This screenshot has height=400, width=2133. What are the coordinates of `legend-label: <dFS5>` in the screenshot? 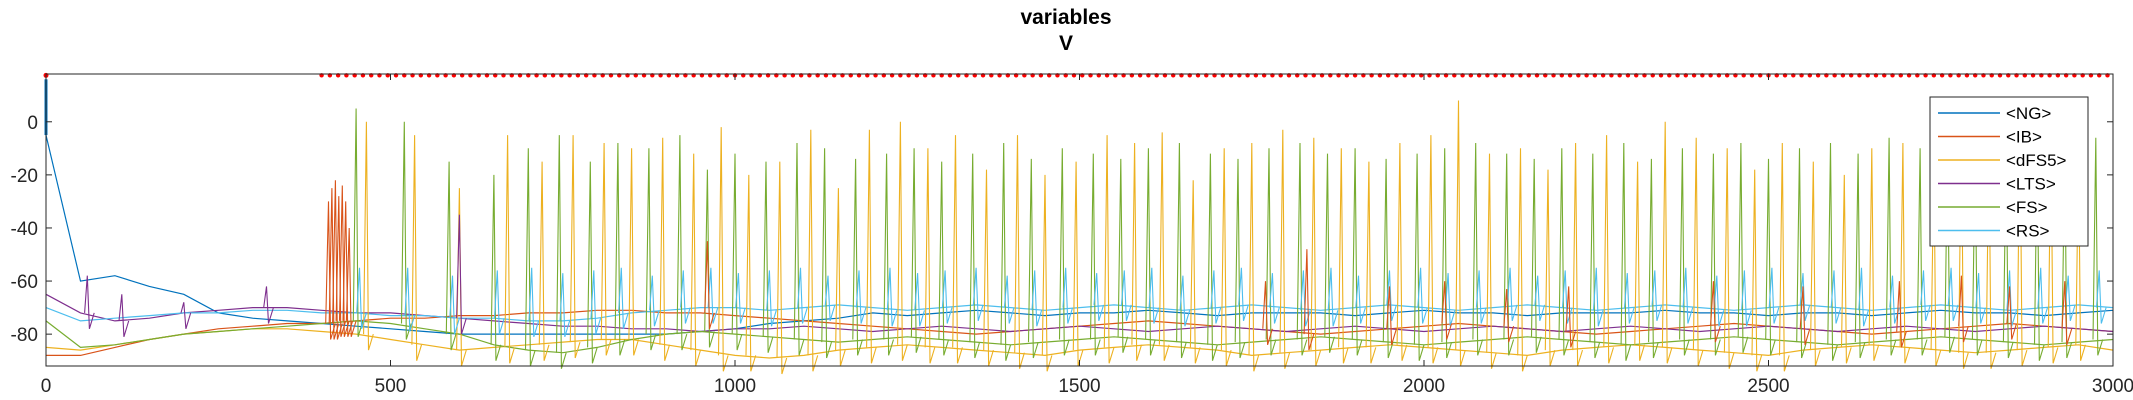 It's located at (2036, 160).